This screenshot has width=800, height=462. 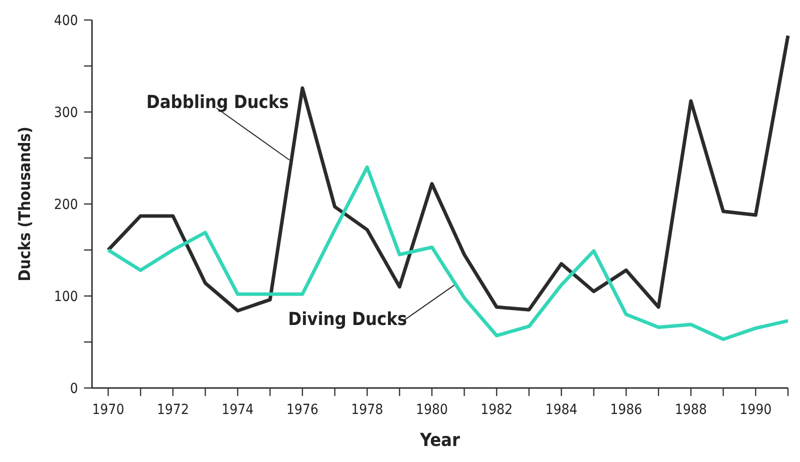 I want to click on x-tick-label: 1976, so click(x=302, y=410).